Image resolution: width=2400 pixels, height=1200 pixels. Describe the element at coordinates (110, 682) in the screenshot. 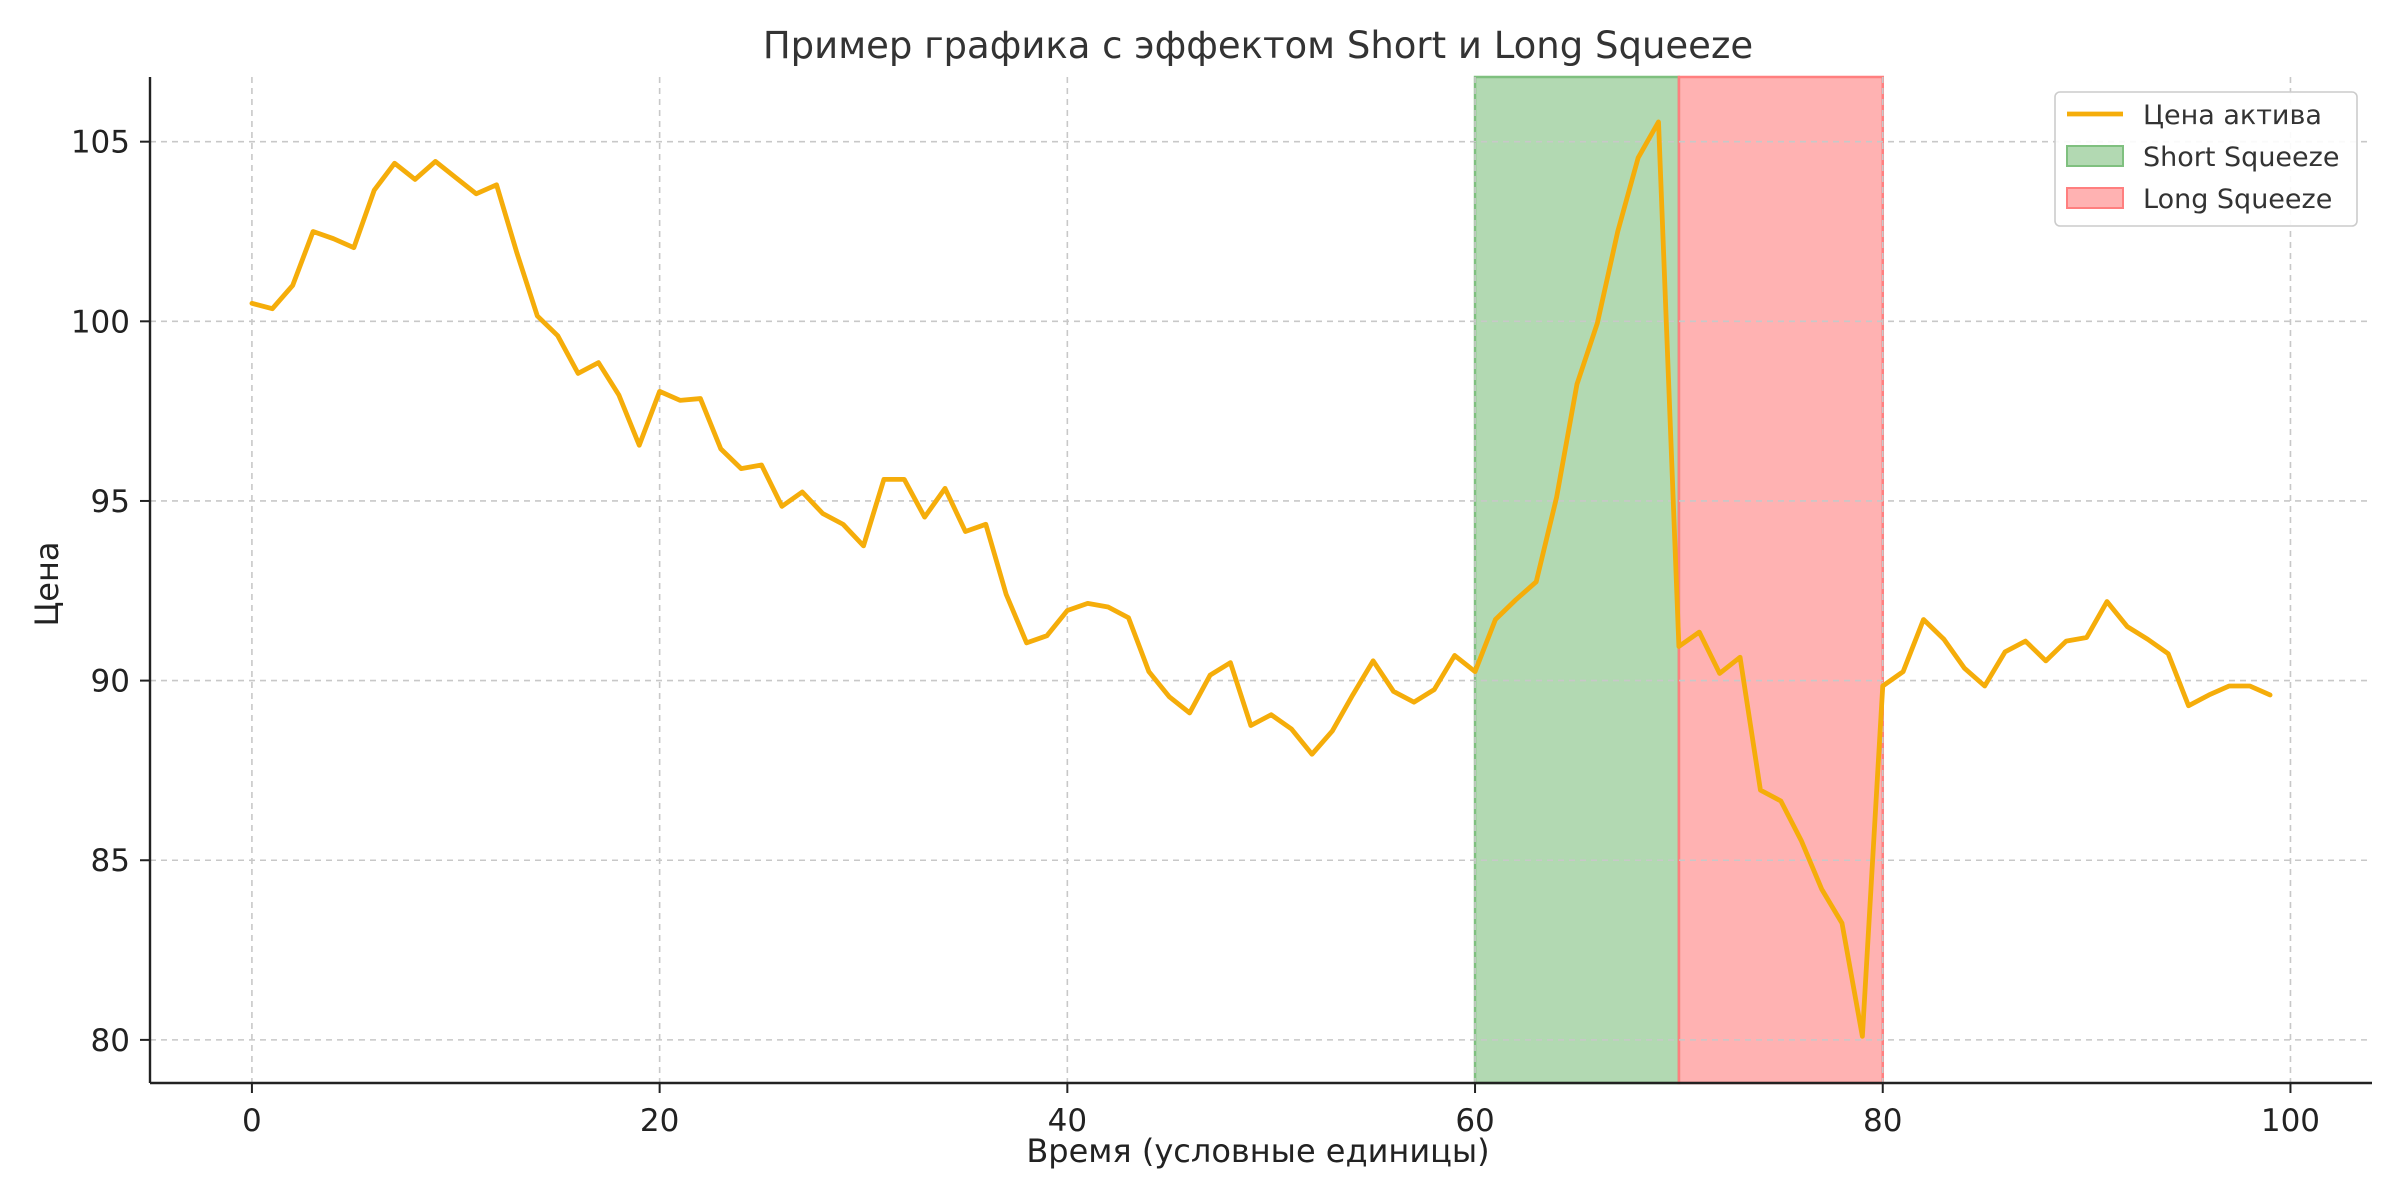

I see `y-tick-label: 90` at that location.